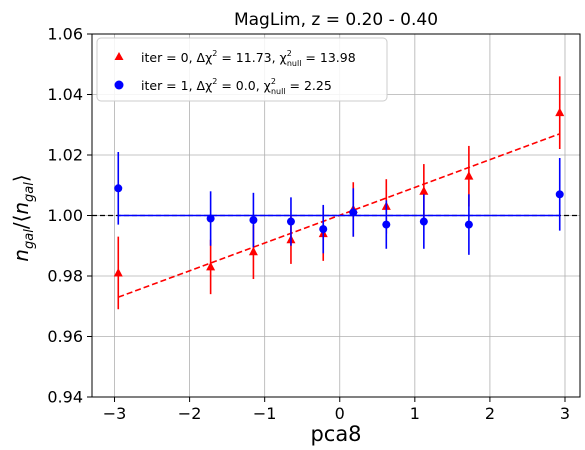  I want to click on y-tick-label: 1.02, so click(65, 155).